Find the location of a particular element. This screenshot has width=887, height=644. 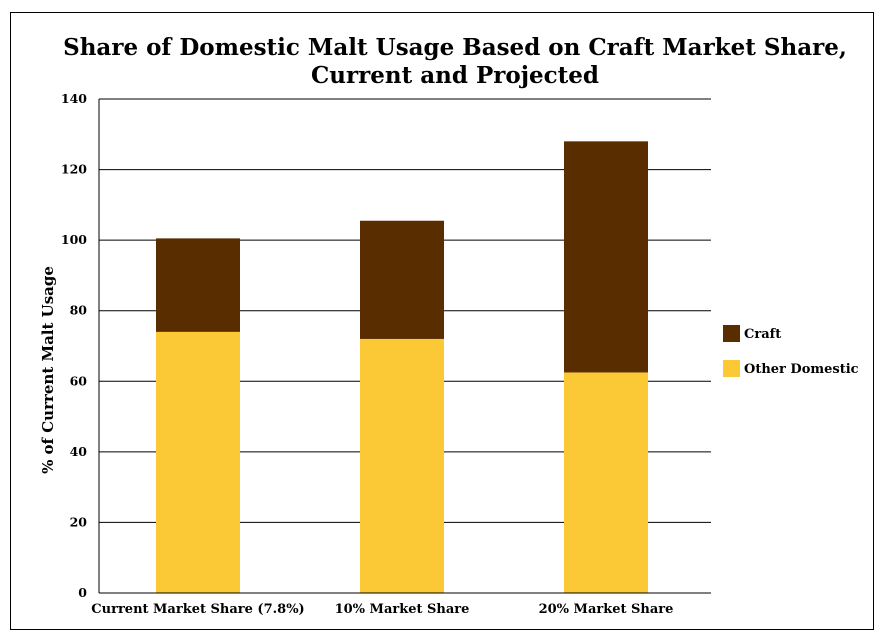

y-tick-label-20: 20 is located at coordinates (79, 521).